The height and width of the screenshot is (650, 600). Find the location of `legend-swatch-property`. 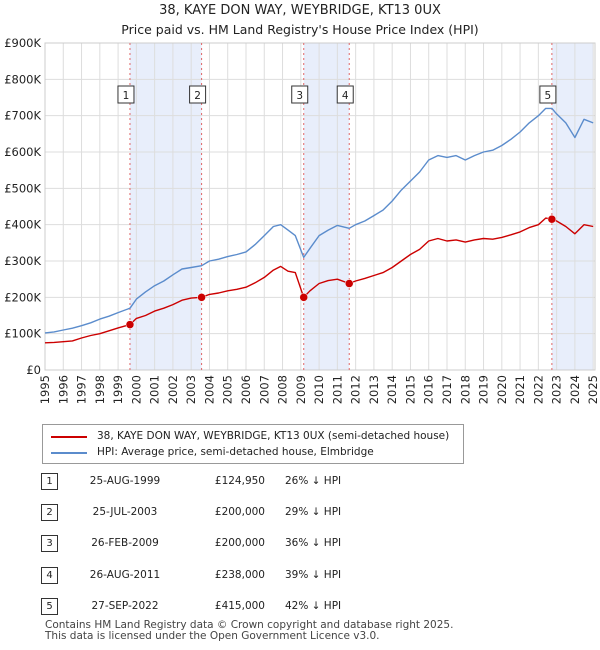

legend-swatch-property is located at coordinates (69, 437).